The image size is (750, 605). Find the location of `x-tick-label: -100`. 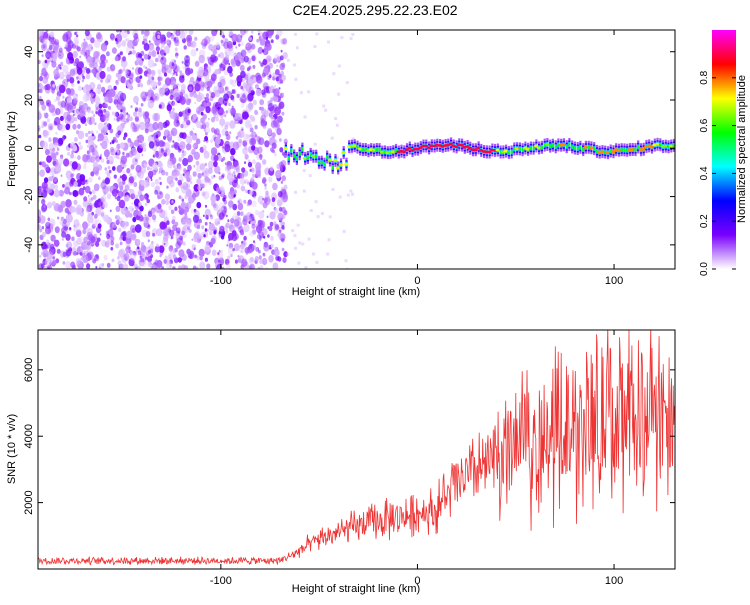

x-tick-label: -100 is located at coordinates (221, 281).